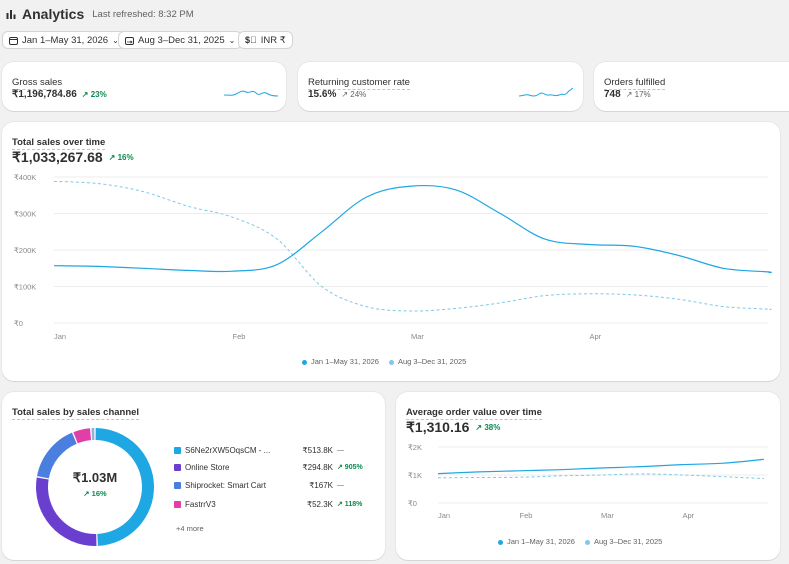  I want to click on metric-value: 748, so click(612, 94).